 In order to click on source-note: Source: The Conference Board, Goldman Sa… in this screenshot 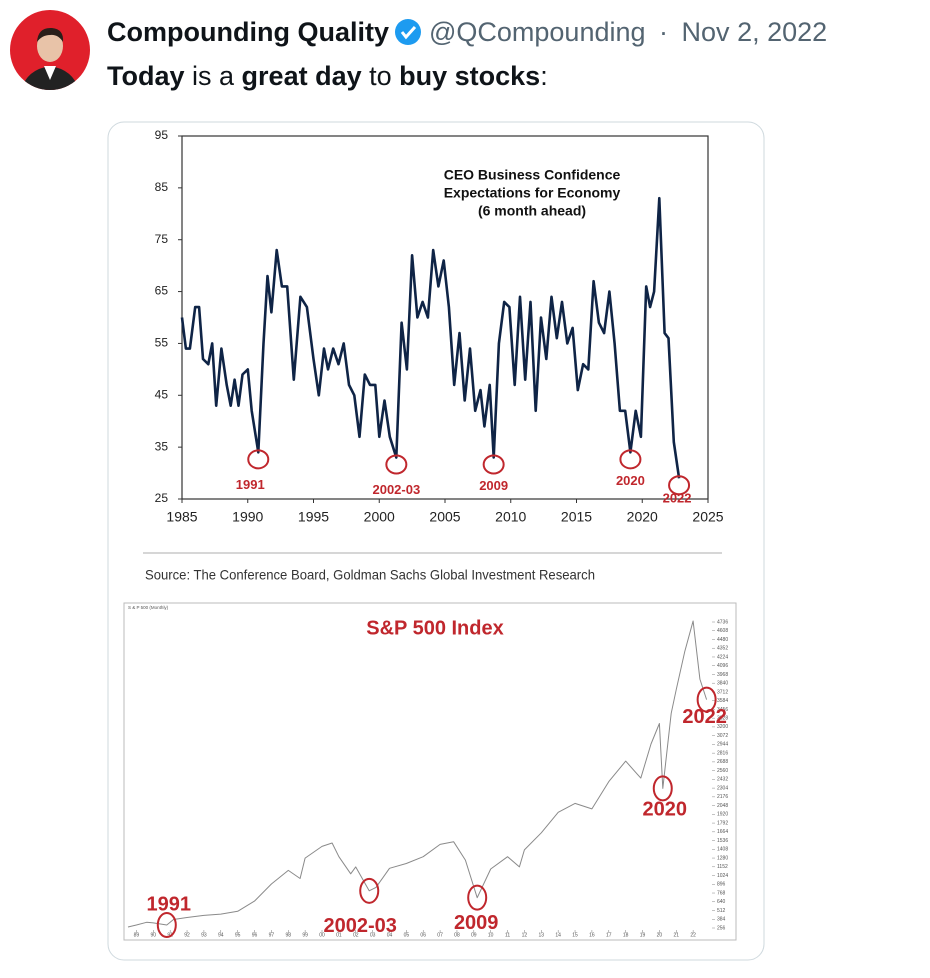, I will do `click(370, 575)`.